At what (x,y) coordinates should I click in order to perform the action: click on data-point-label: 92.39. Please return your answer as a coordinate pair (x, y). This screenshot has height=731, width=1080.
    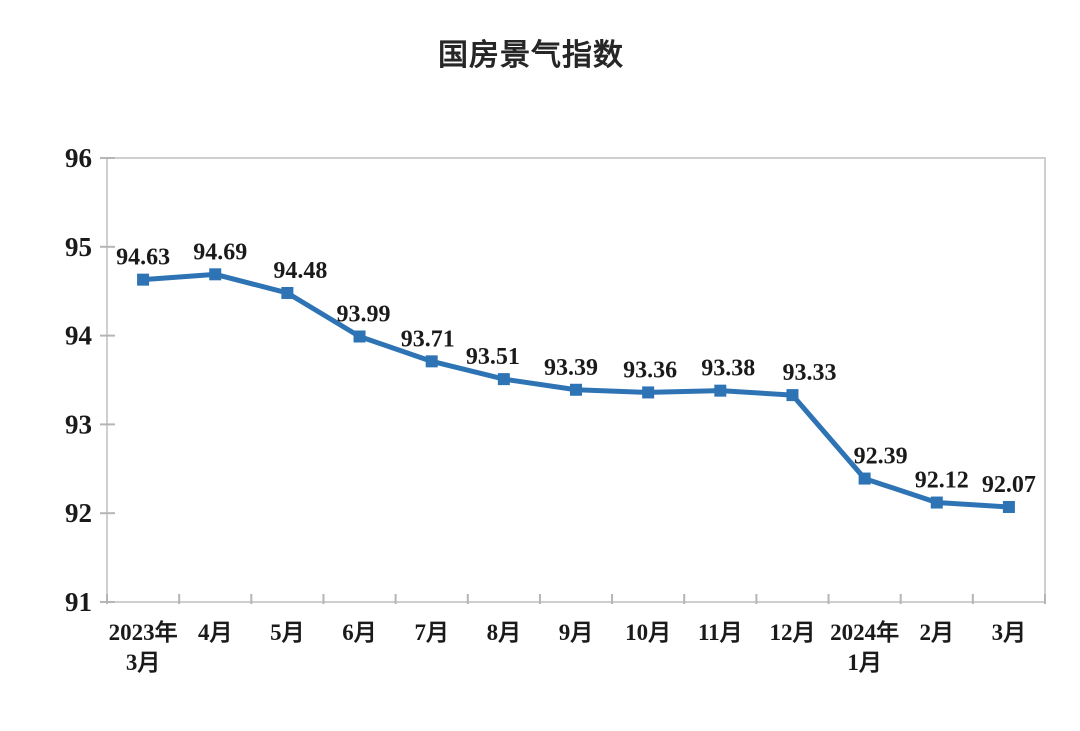
    Looking at the image, I should click on (881, 457).